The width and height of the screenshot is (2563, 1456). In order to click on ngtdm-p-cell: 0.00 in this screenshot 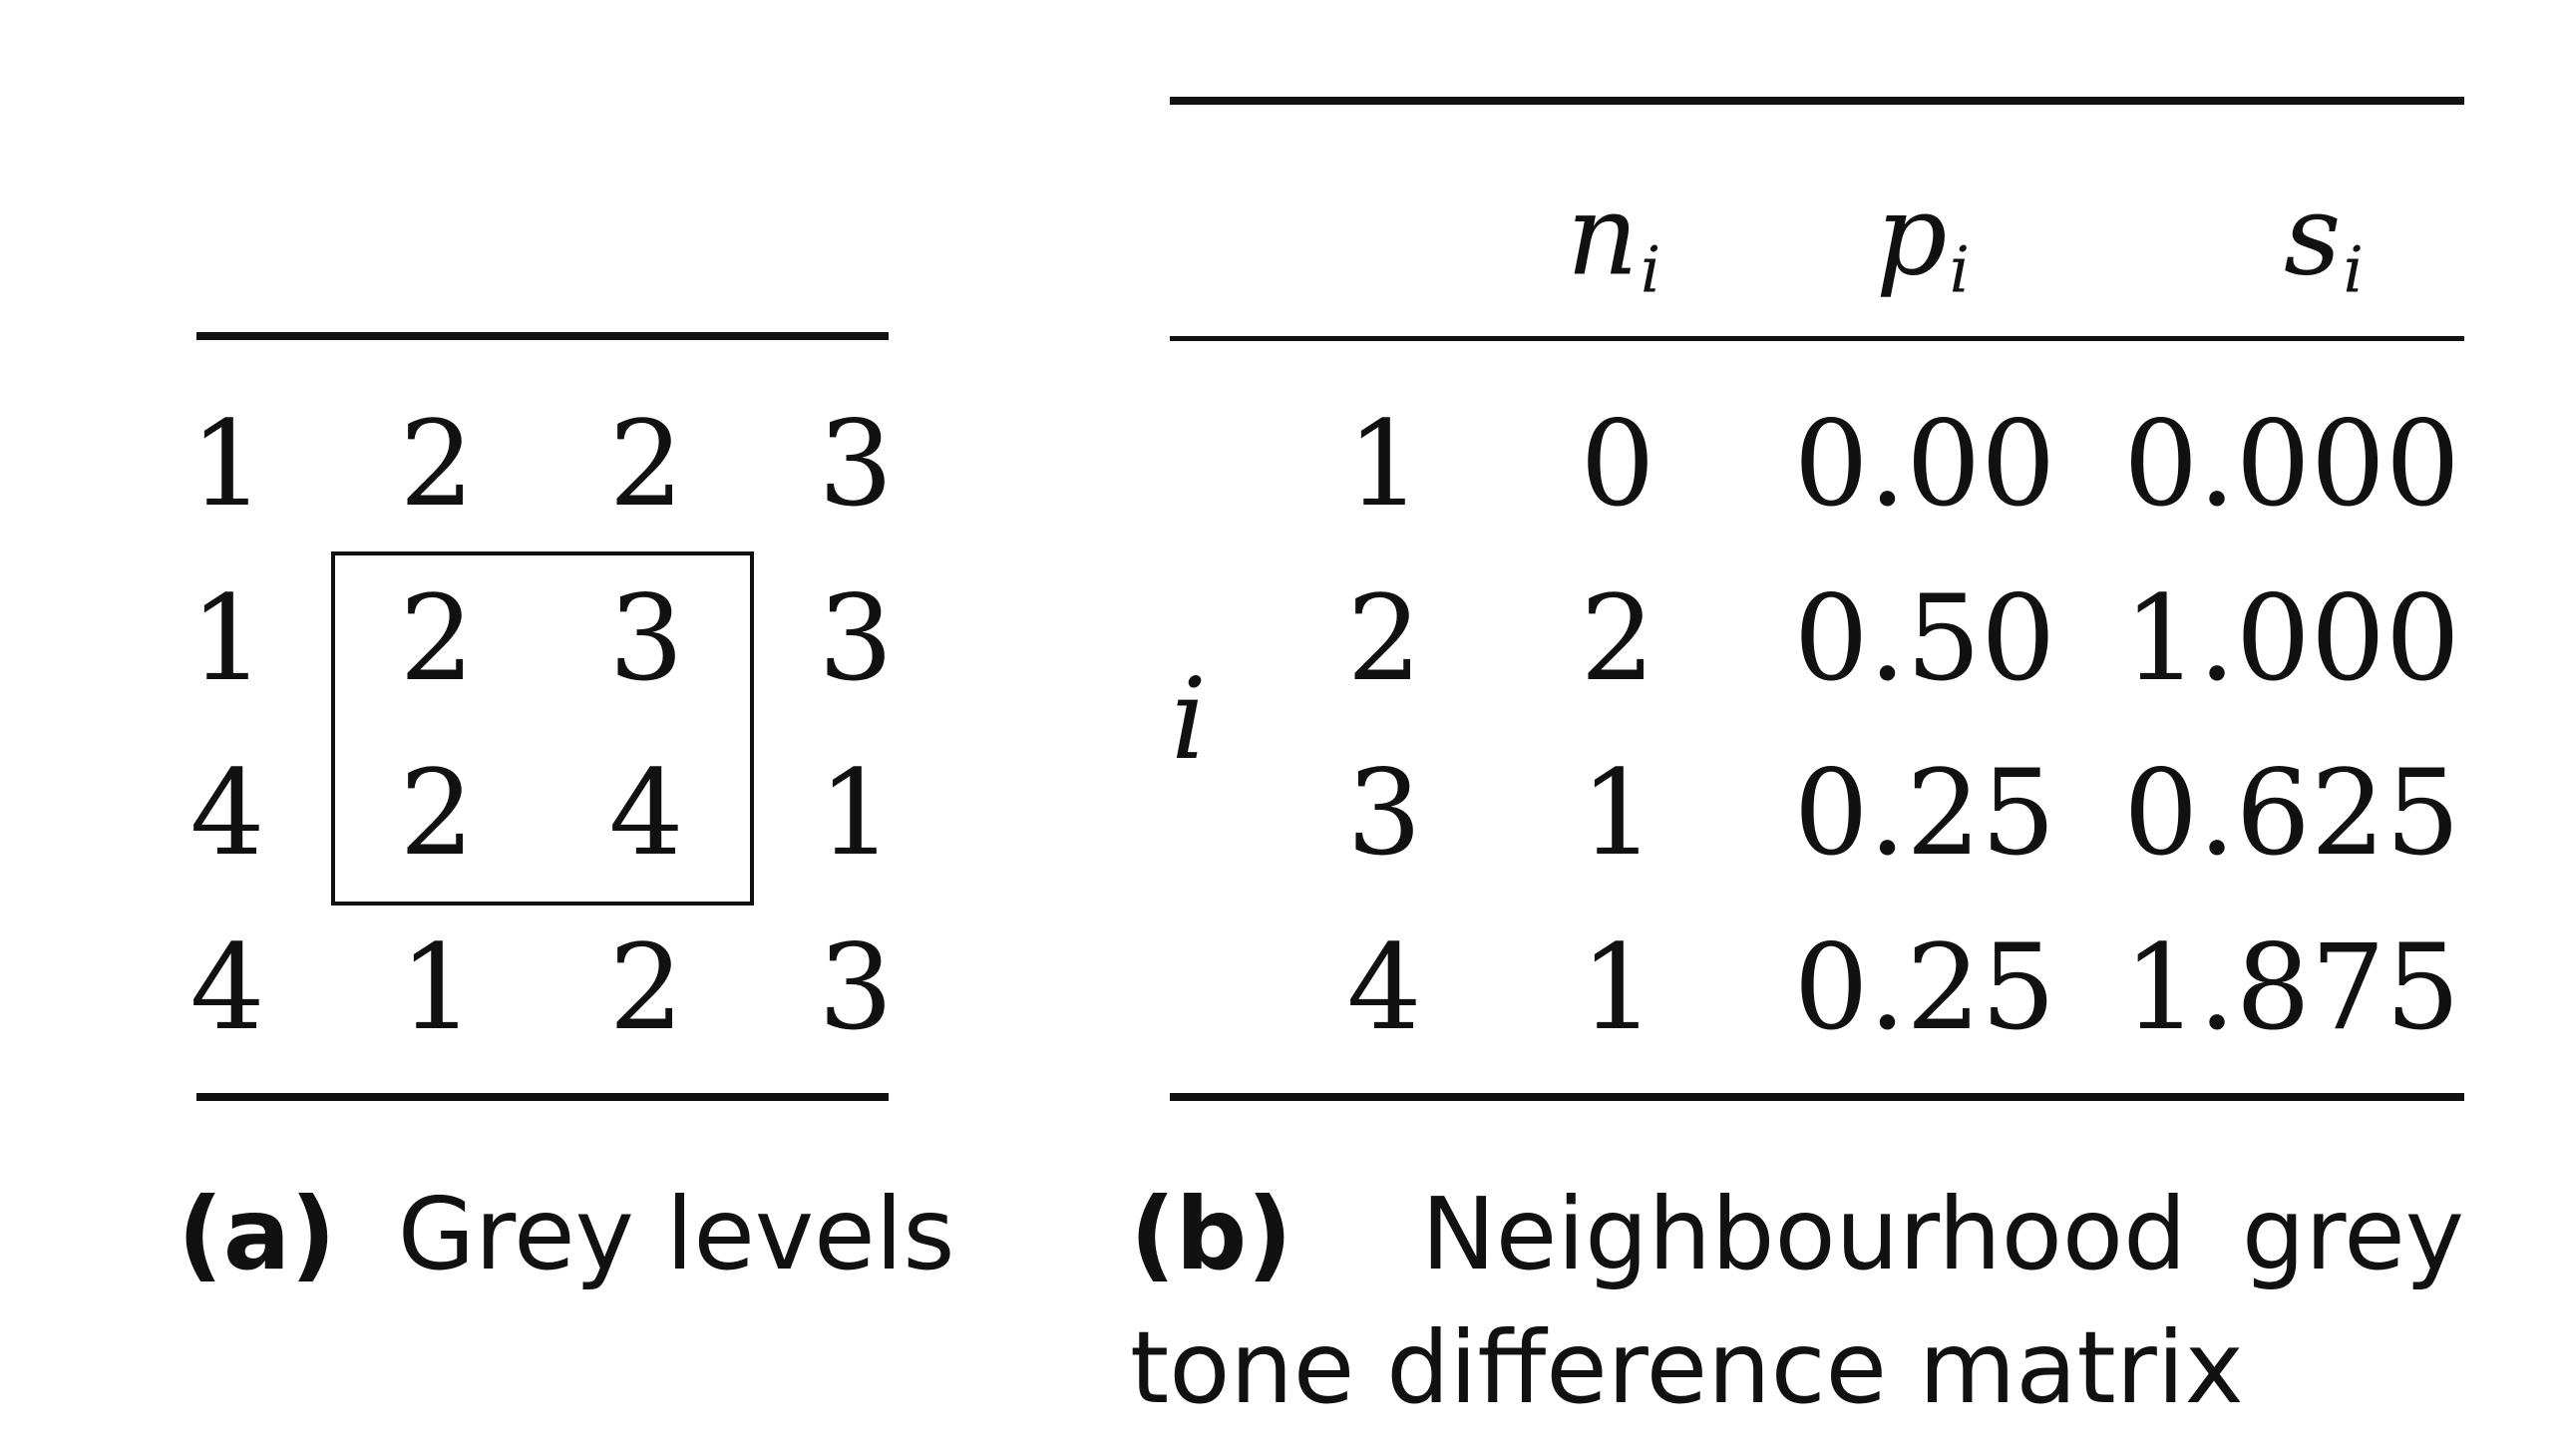, I will do `click(1924, 464)`.